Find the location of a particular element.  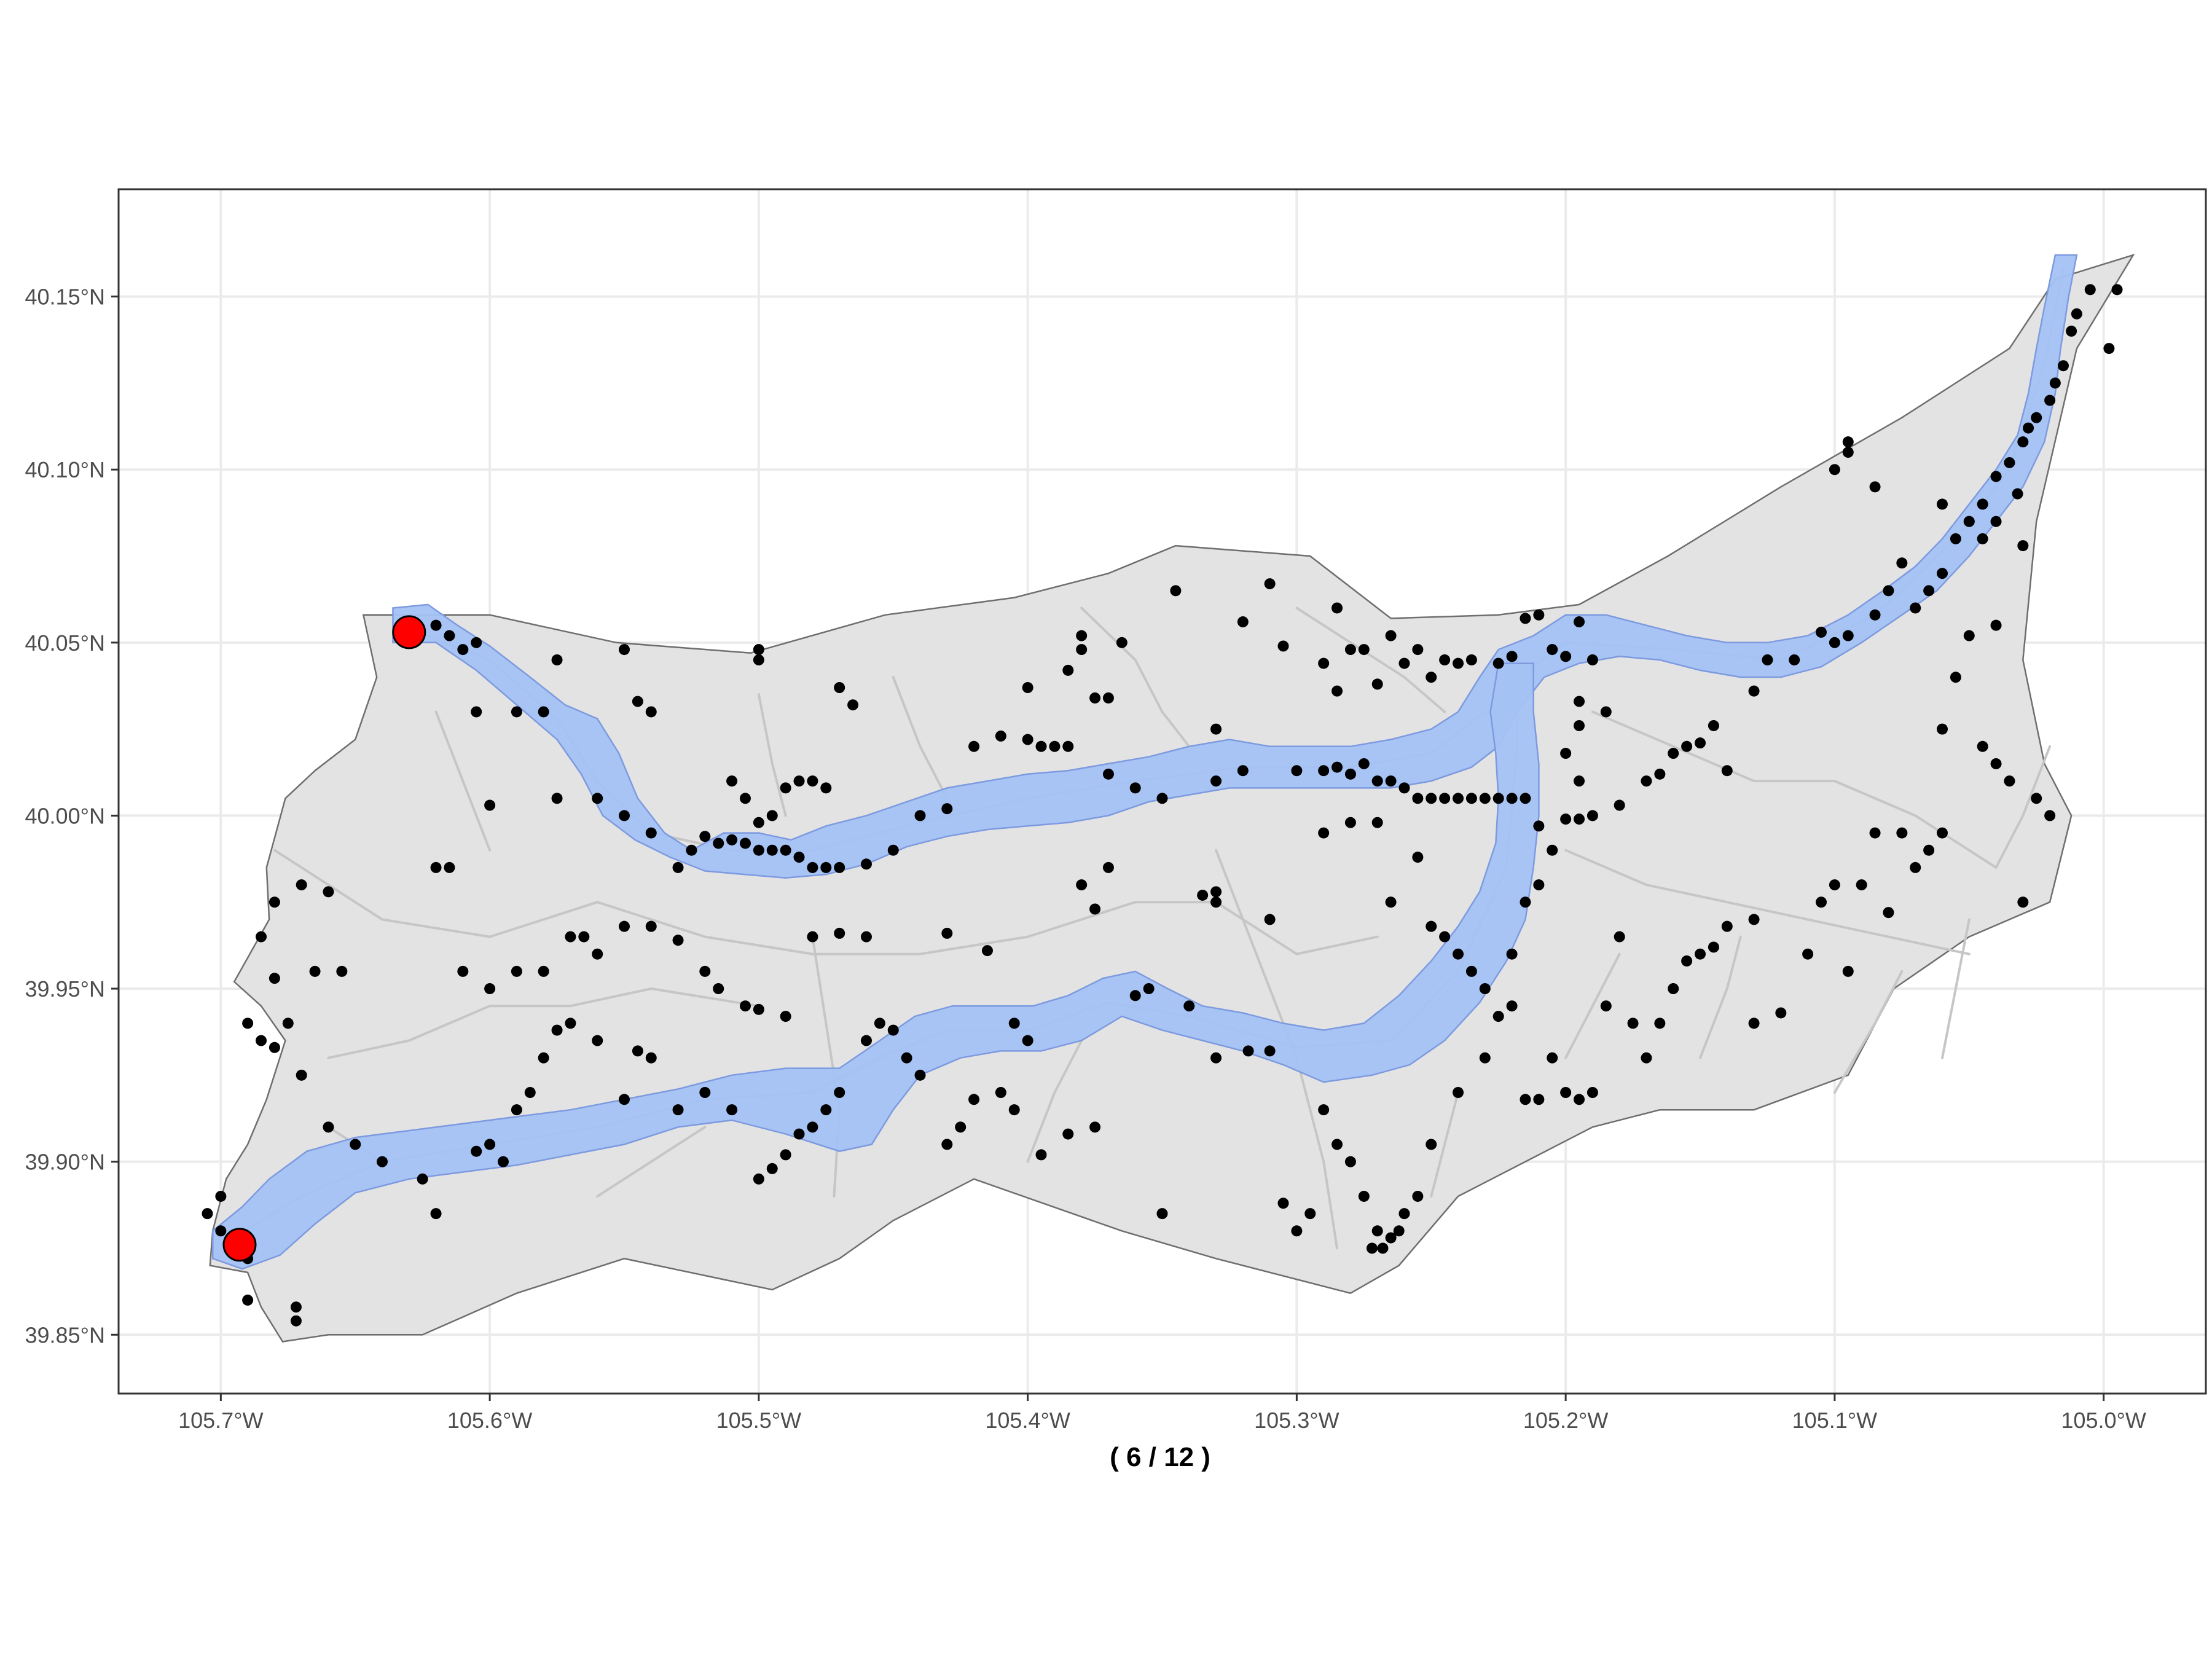

x-tick-label: 105.2°W is located at coordinates (1565, 1420).